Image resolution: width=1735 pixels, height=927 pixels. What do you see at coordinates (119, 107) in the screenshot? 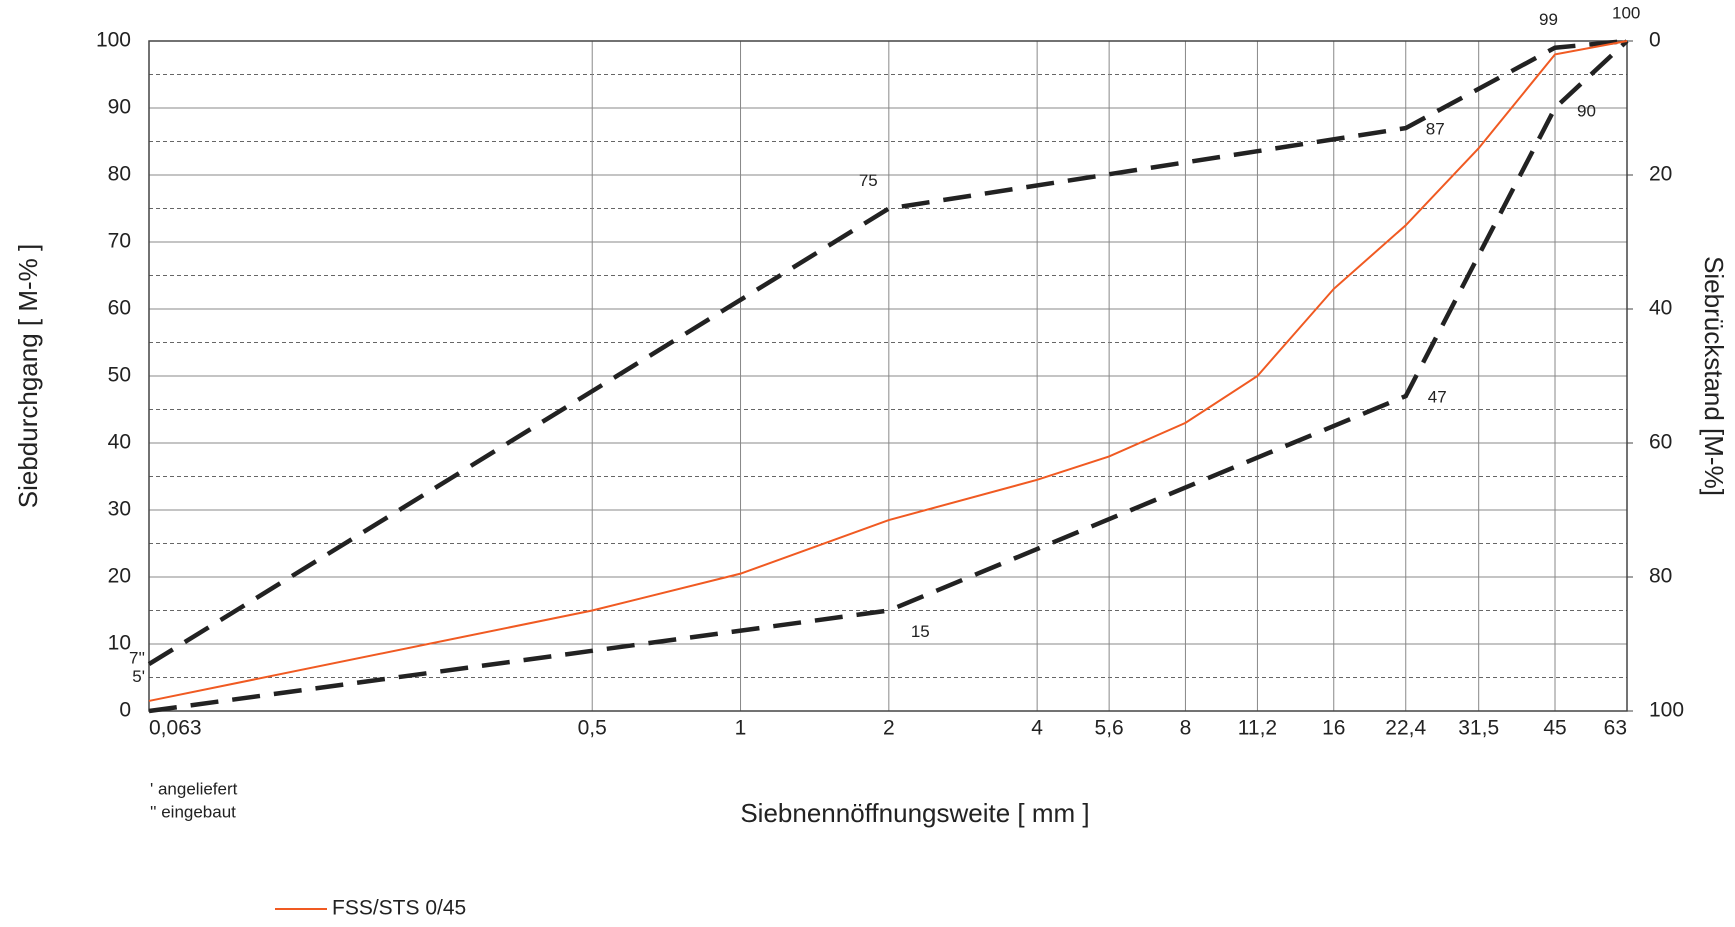
I see `y-tick-label: 90` at bounding box center [119, 107].